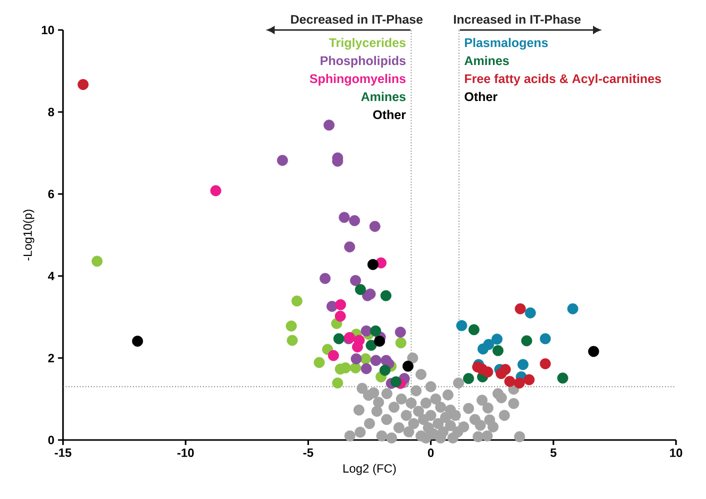 The image size is (706, 499). Describe the element at coordinates (431, 453) in the screenshot. I see `x-tick-label: 0` at that location.